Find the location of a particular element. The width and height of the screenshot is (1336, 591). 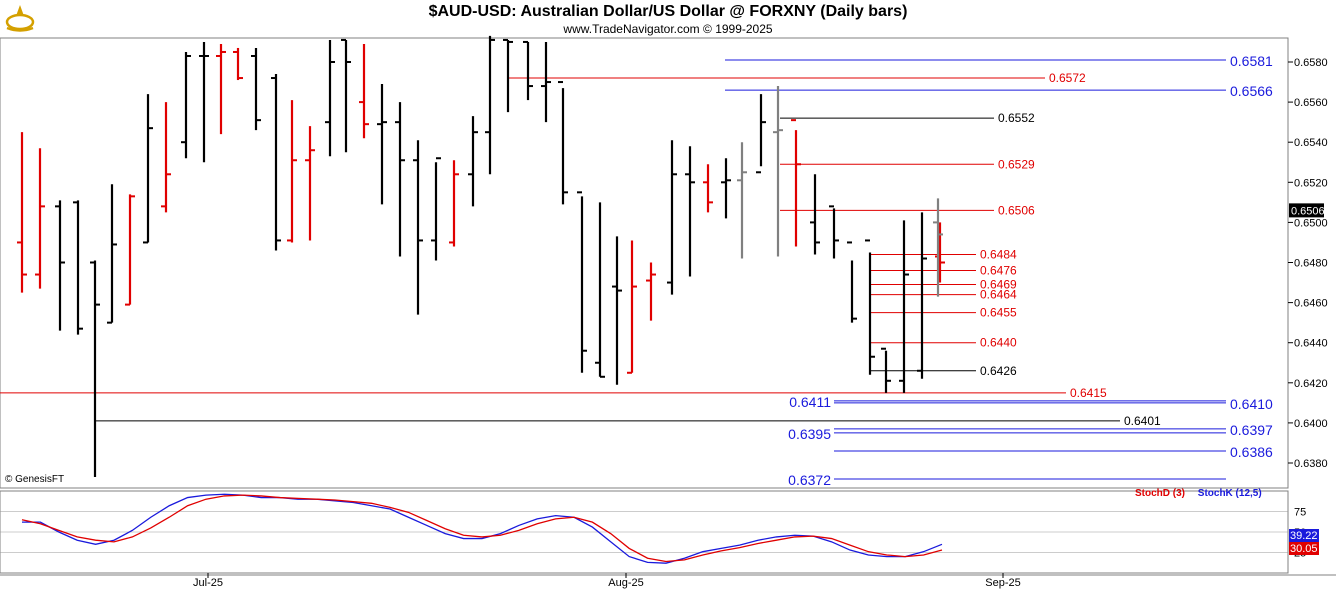

stoch-line-k is located at coordinates (482, 528).